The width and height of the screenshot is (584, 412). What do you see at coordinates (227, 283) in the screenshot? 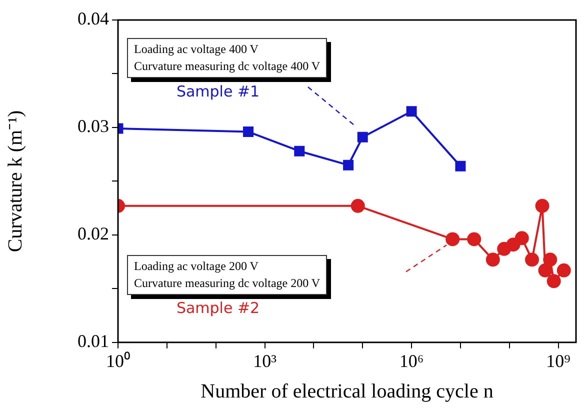
I see `annotation: Curvature measuring dc voltage 200 V` at bounding box center [227, 283].